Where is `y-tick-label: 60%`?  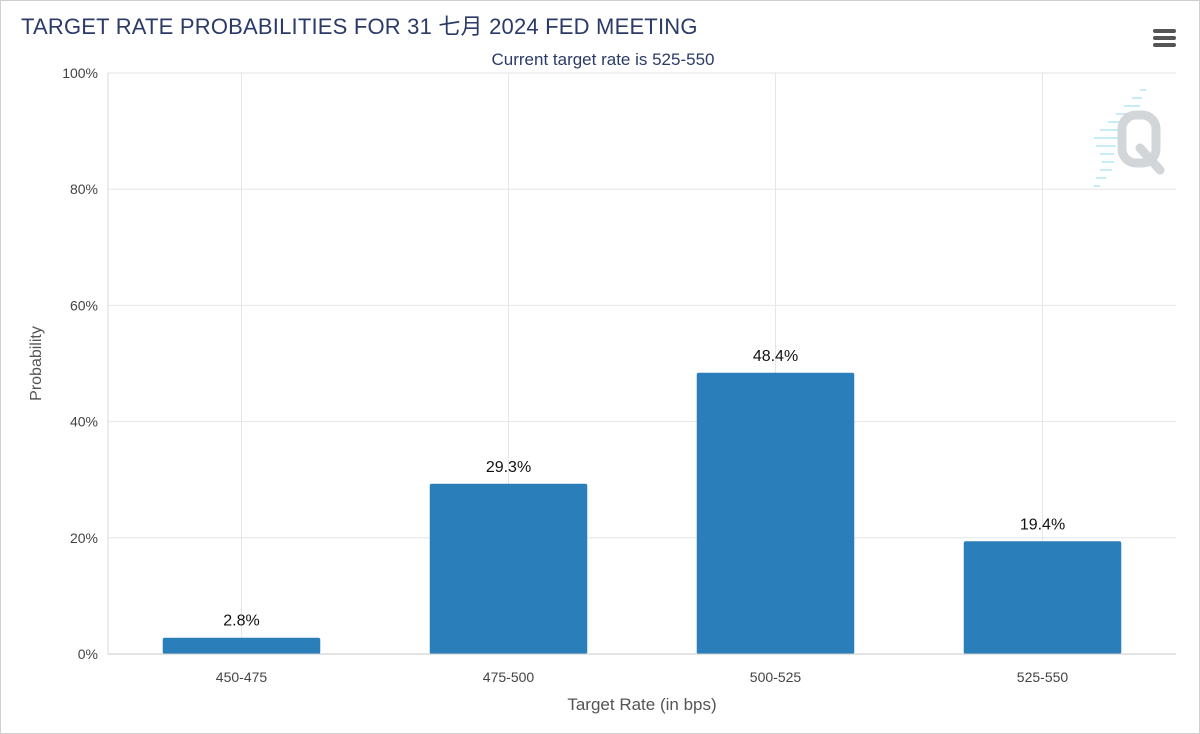 y-tick-label: 60% is located at coordinates (84, 305).